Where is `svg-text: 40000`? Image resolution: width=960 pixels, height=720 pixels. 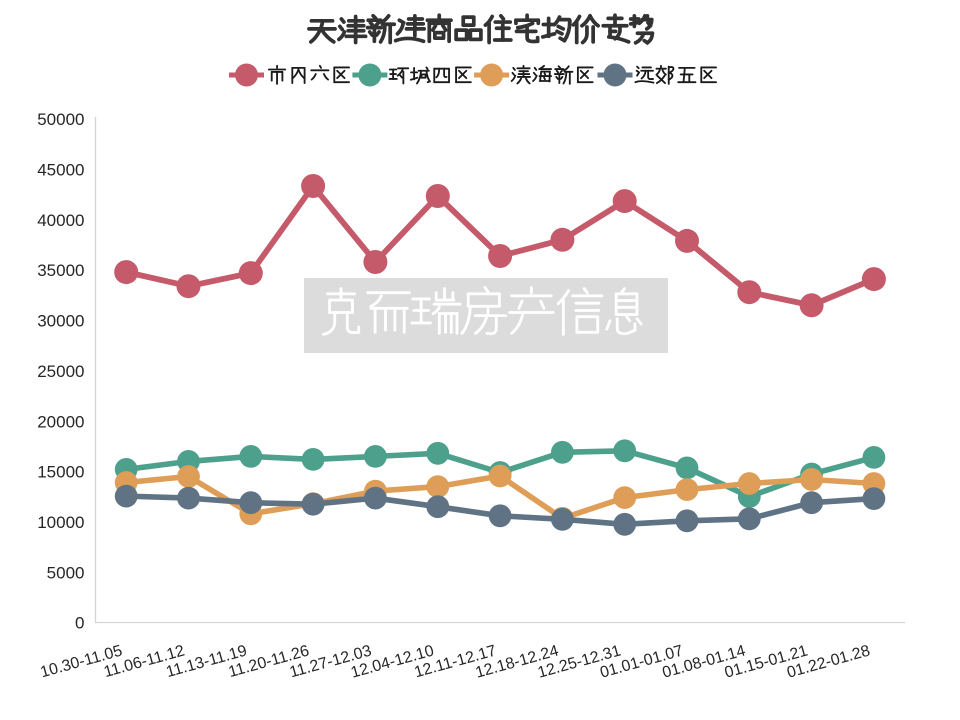 svg-text: 40000 is located at coordinates (60, 220).